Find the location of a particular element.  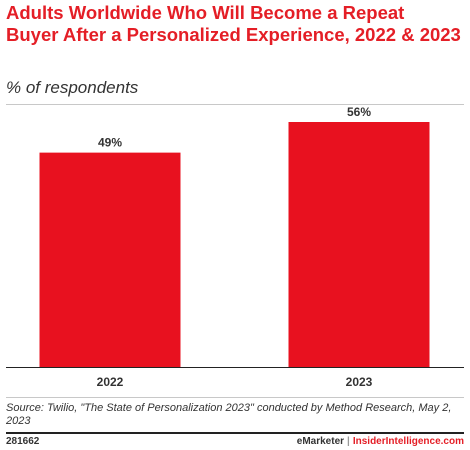

value-label-2023: 56% is located at coordinates (359, 112).